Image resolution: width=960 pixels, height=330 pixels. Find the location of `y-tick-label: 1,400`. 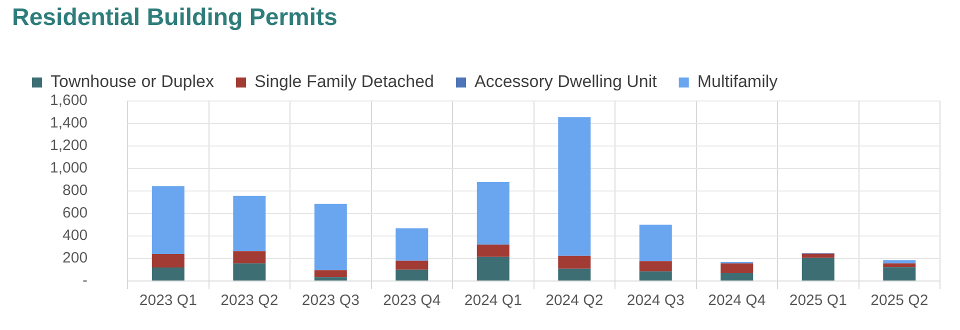

y-tick-label: 1,400 is located at coordinates (69, 123).